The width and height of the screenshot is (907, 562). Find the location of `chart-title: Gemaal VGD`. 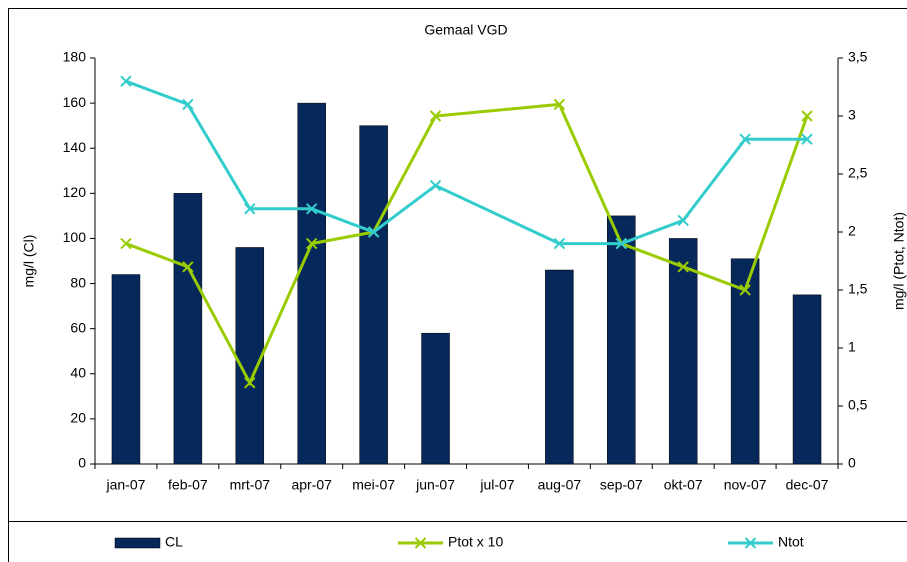

chart-title: Gemaal VGD is located at coordinates (465, 30).